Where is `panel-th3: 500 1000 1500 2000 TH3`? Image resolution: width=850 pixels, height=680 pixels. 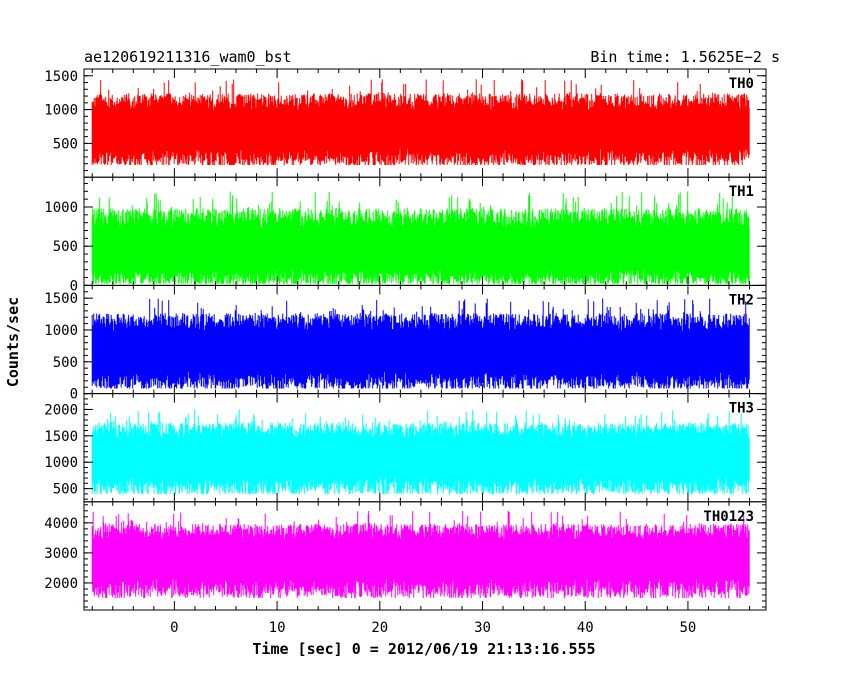
panel-th3: 500 1000 1500 2000 TH3 is located at coordinates (405, 448).